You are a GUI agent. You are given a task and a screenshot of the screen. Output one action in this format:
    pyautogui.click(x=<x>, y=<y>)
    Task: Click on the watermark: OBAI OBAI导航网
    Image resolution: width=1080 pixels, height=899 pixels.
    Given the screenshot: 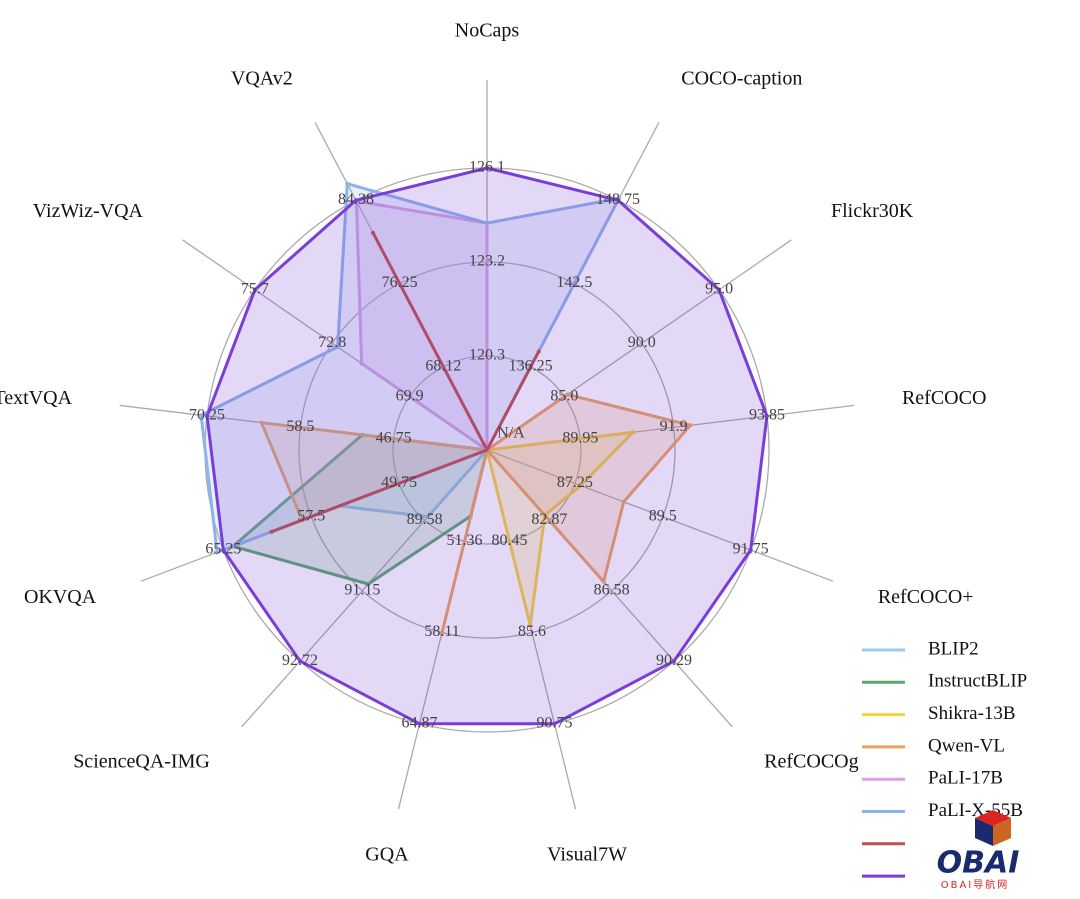 What is the action you would take?
    pyautogui.click(x=978, y=850)
    